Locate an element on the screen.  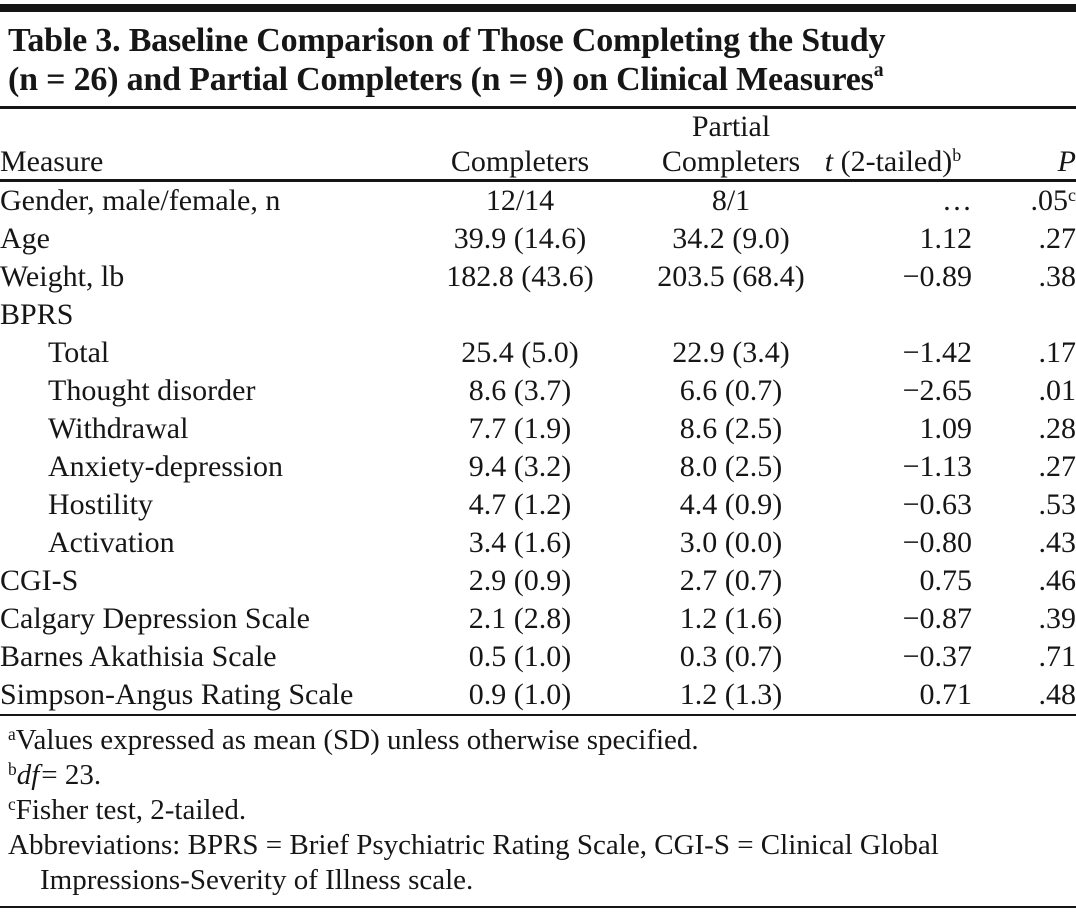
p-value-cell: .05c is located at coordinates (1024, 201).